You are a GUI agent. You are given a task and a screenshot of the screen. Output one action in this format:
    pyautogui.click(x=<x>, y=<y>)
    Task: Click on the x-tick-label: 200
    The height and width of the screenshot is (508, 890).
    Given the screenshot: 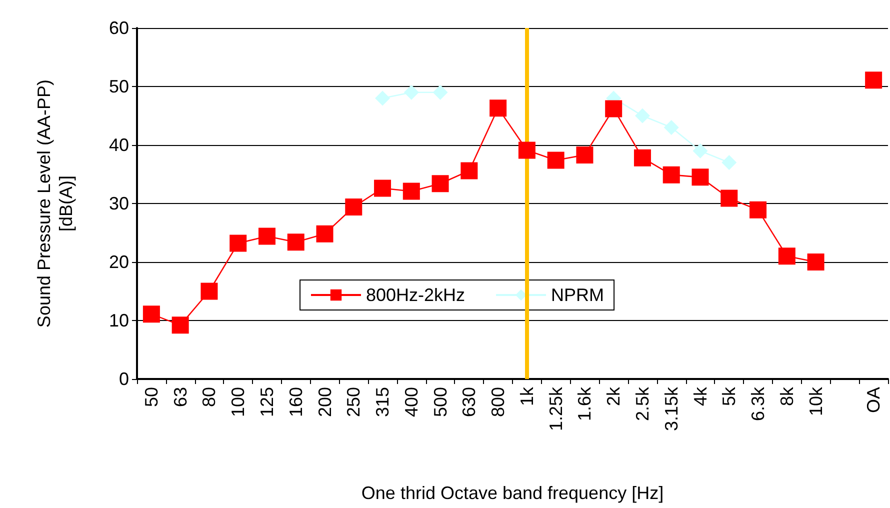 What is the action you would take?
    pyautogui.click(x=324, y=402)
    